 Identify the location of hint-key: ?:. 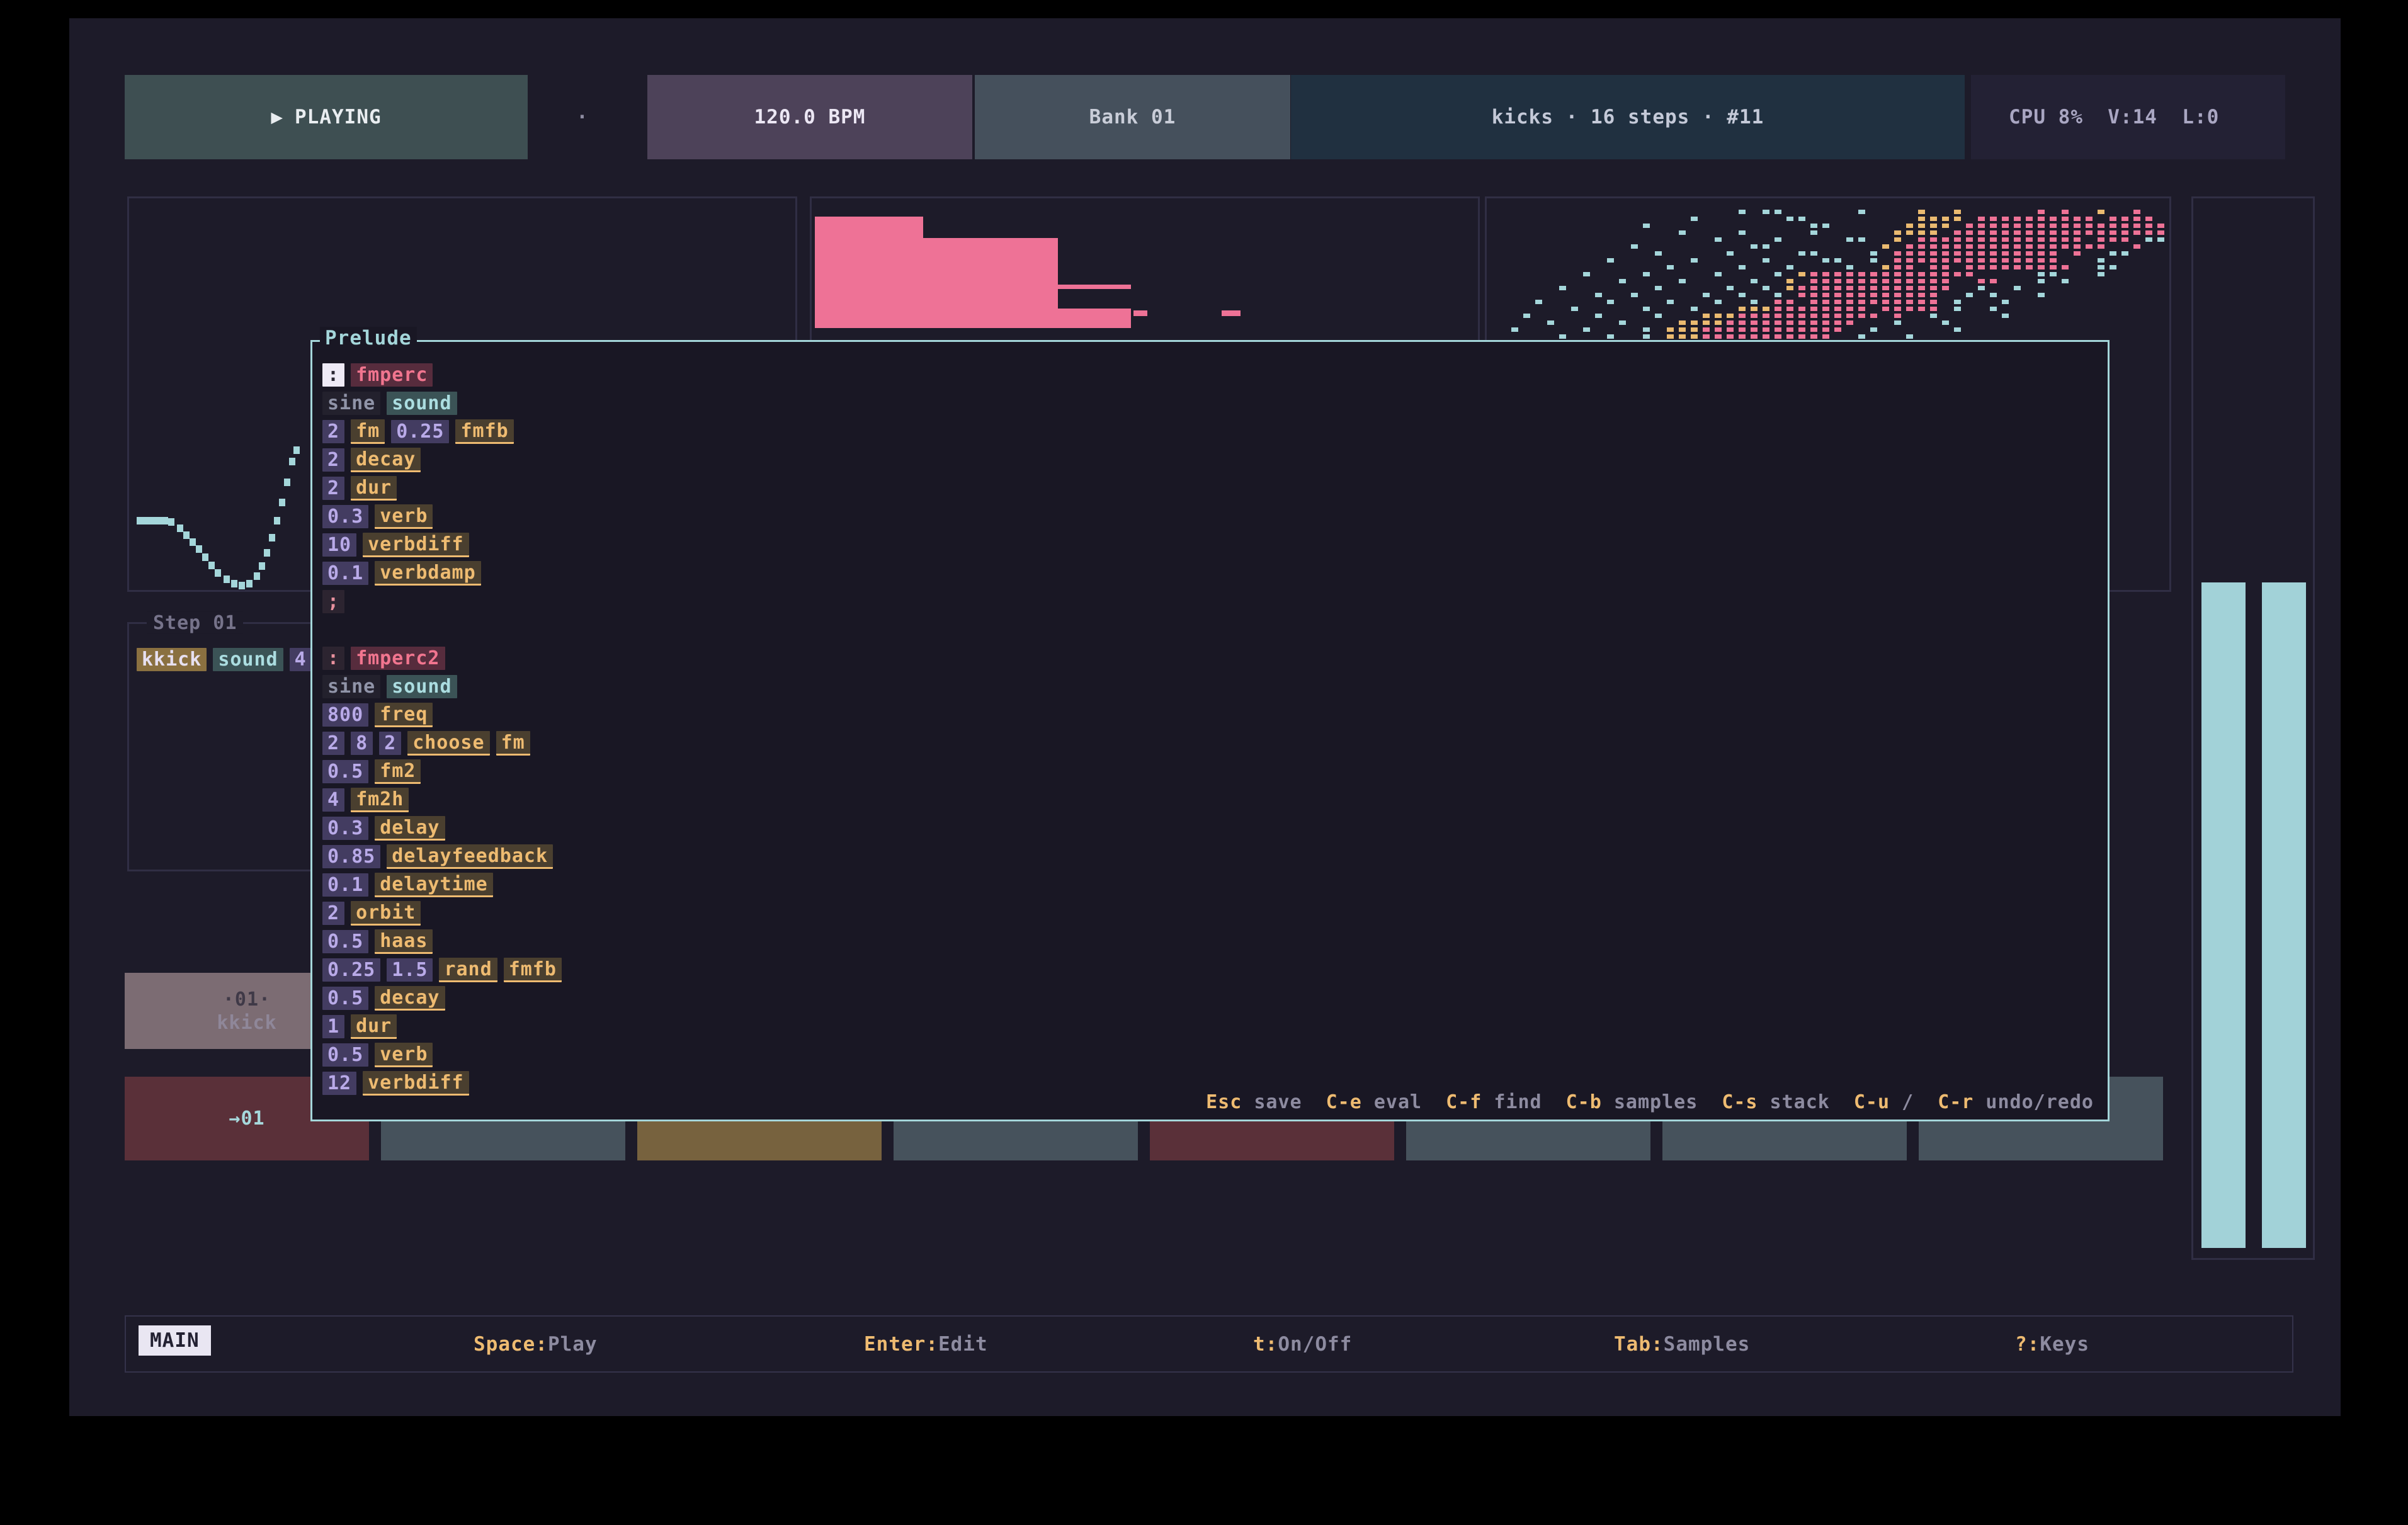
(2027, 1344).